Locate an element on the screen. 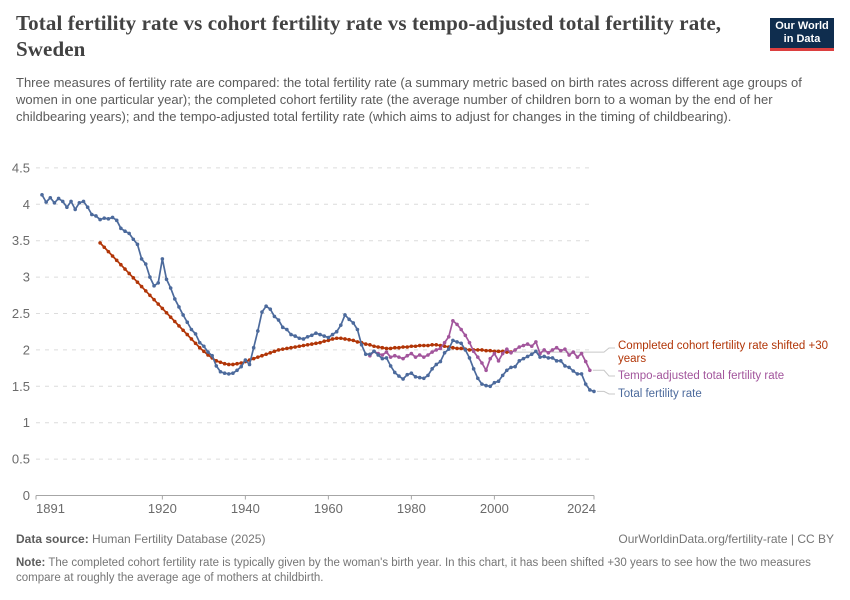 The image size is (850, 600). tempo-adjusted-total-fertility-rate-markers is located at coordinates (480, 345).